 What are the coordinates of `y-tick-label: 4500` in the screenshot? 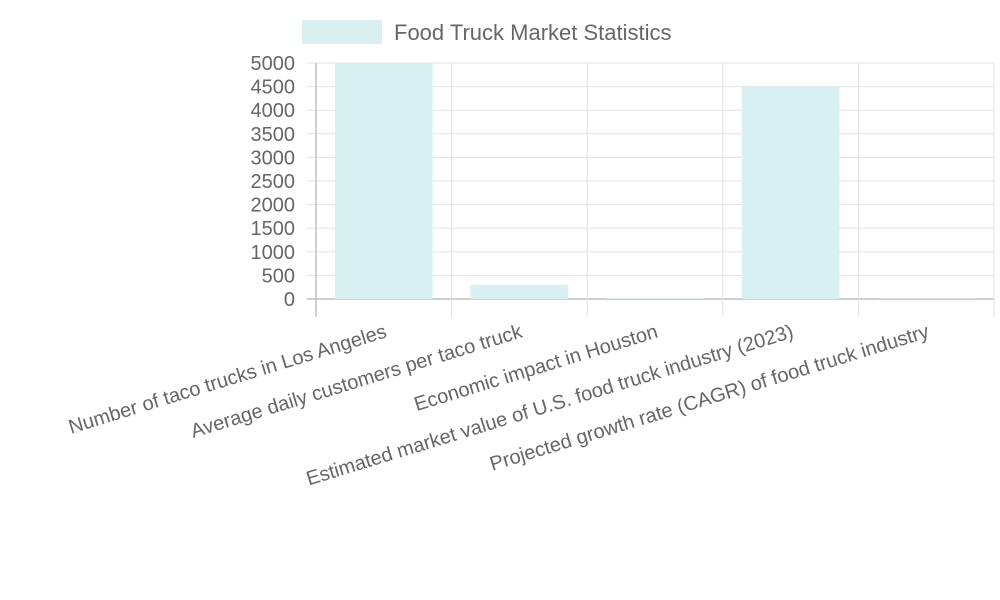 It's located at (273, 88).